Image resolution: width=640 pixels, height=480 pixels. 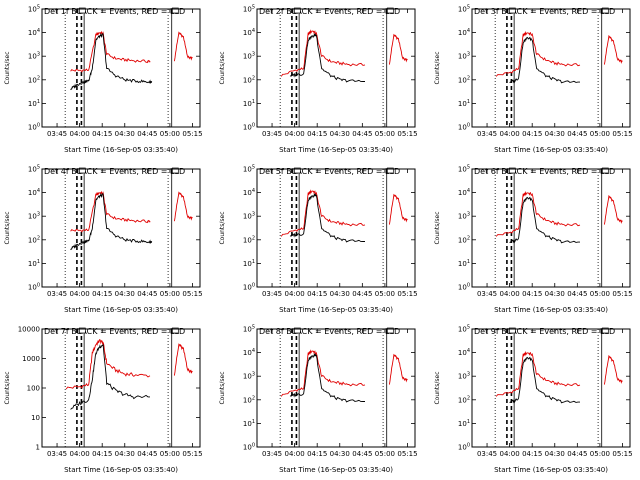 What do you see at coordinates (114, 171) in the screenshot?
I see `panel-title: Det 4f BLACK = Events, RED = LLD` at bounding box center [114, 171].